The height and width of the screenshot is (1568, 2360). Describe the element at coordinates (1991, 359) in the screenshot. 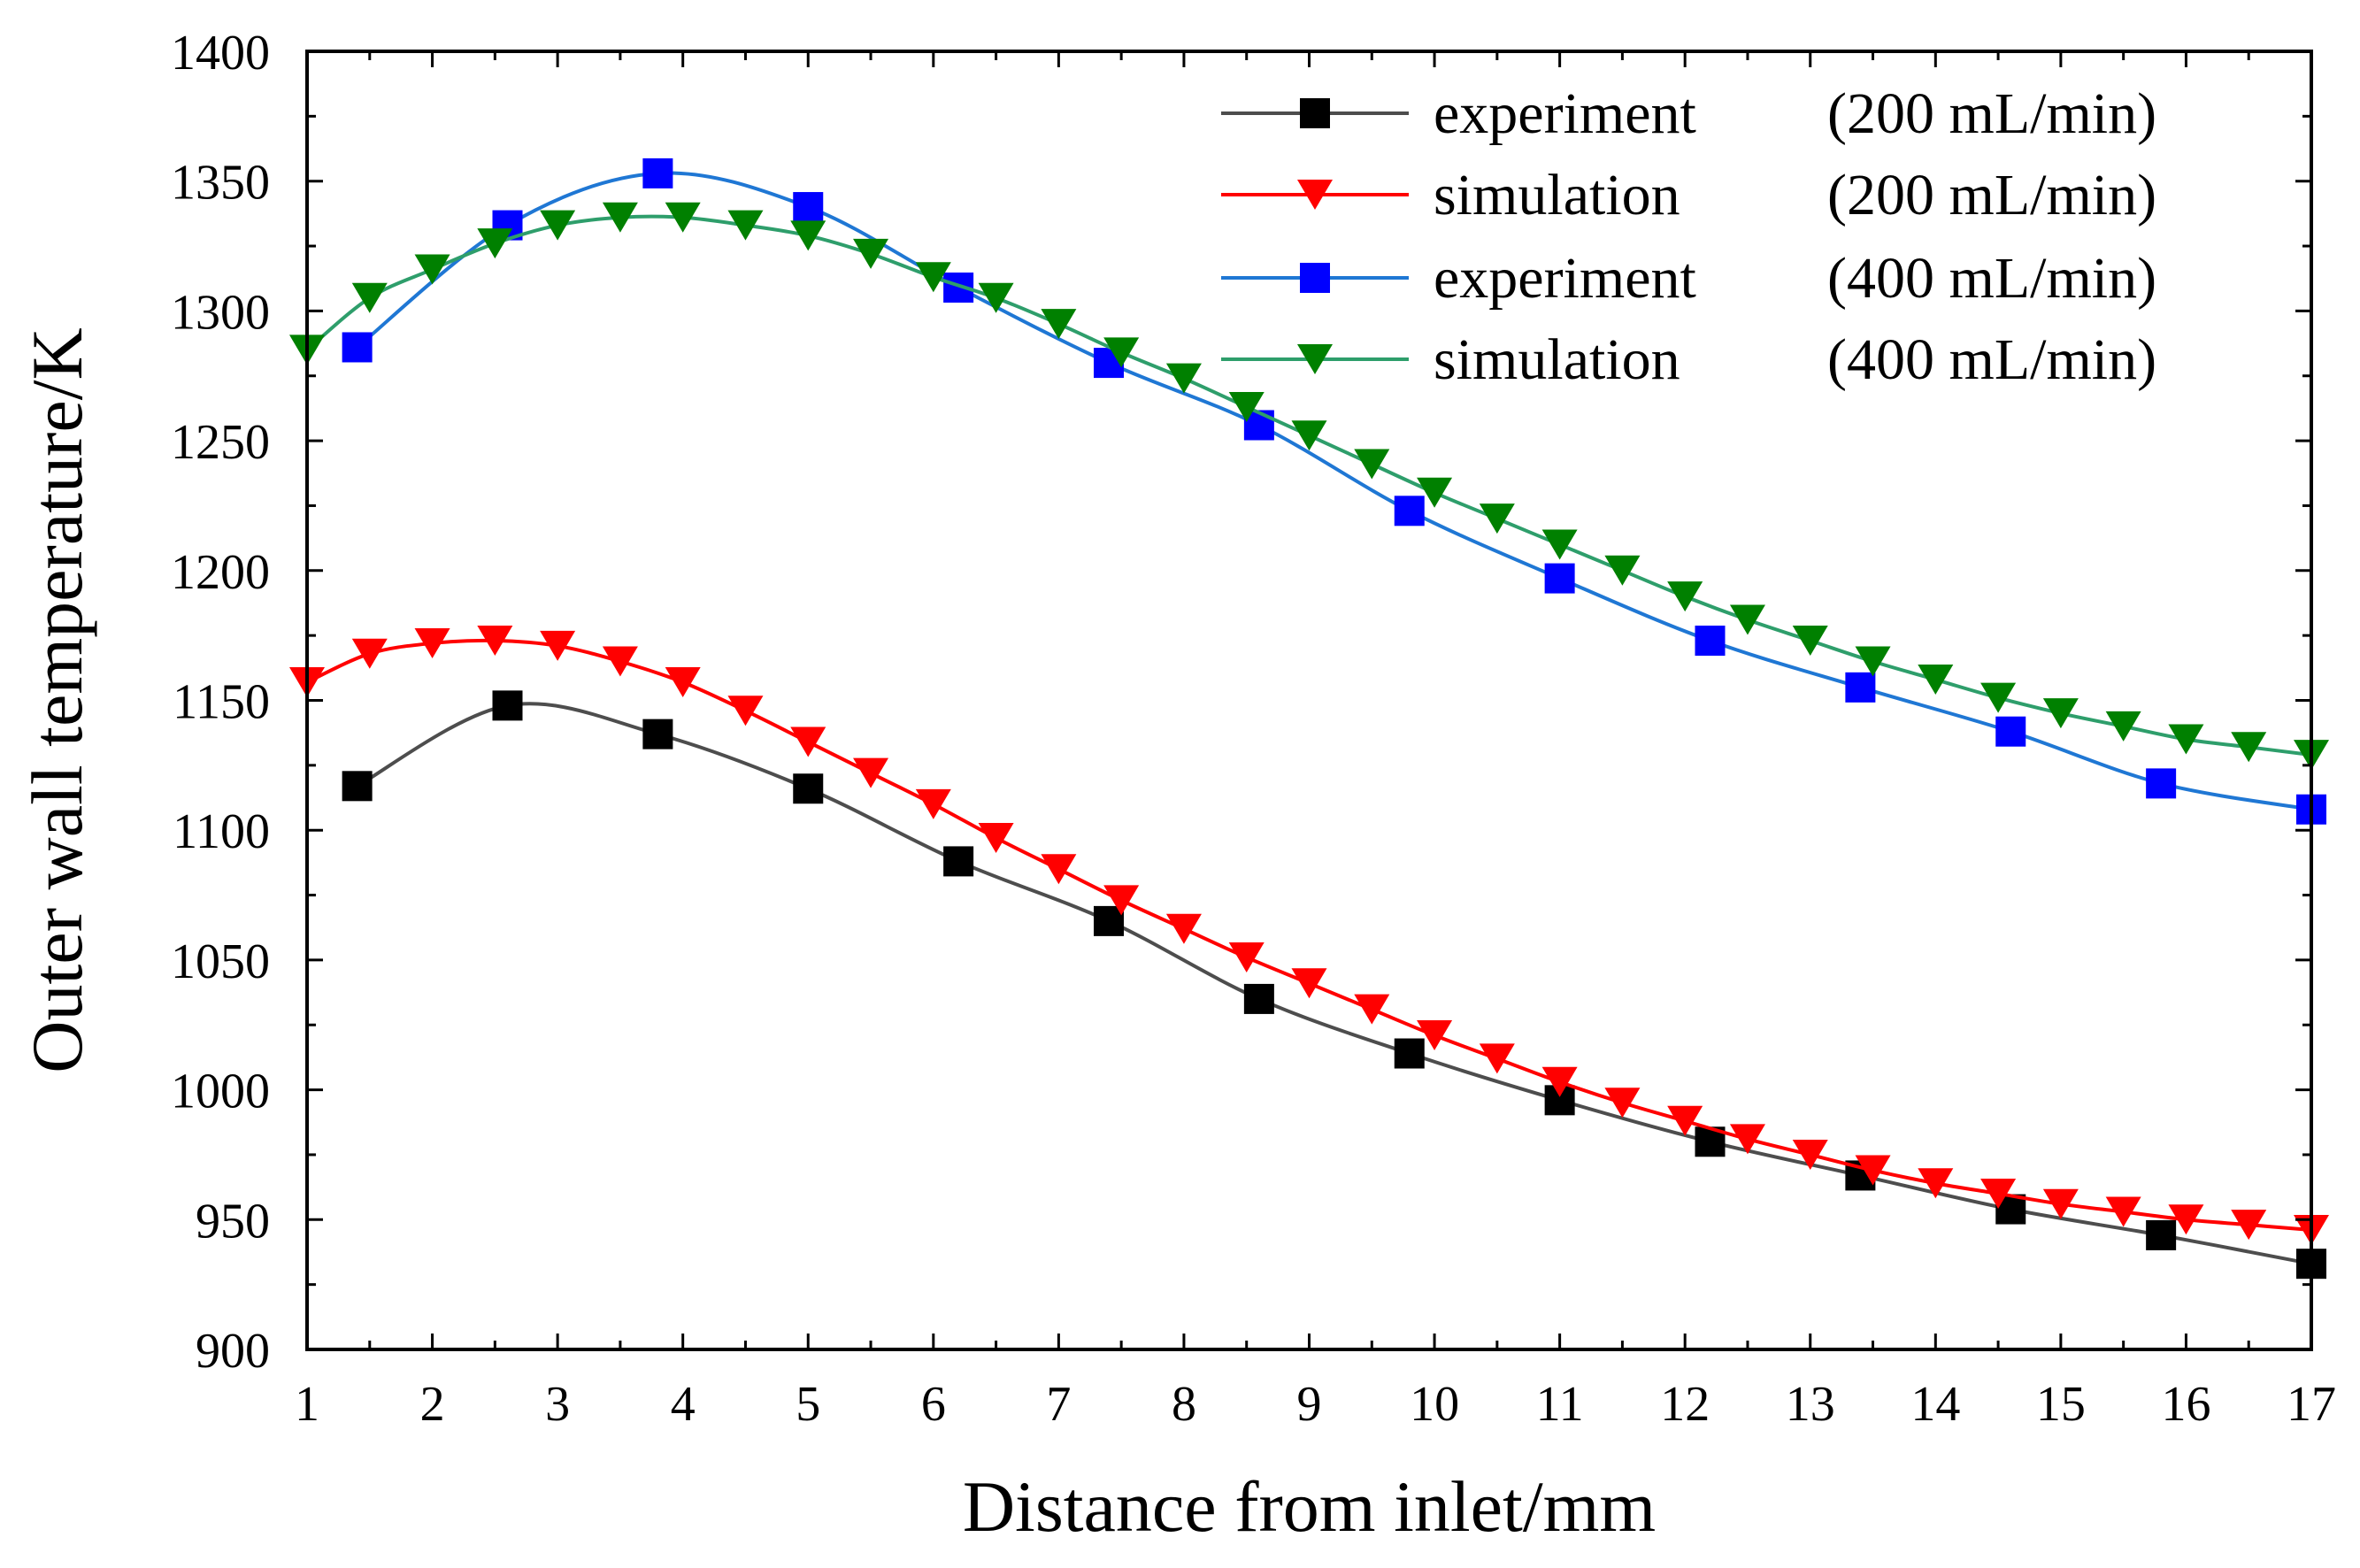

I see `legend-rate: (400 mL/min)` at that location.